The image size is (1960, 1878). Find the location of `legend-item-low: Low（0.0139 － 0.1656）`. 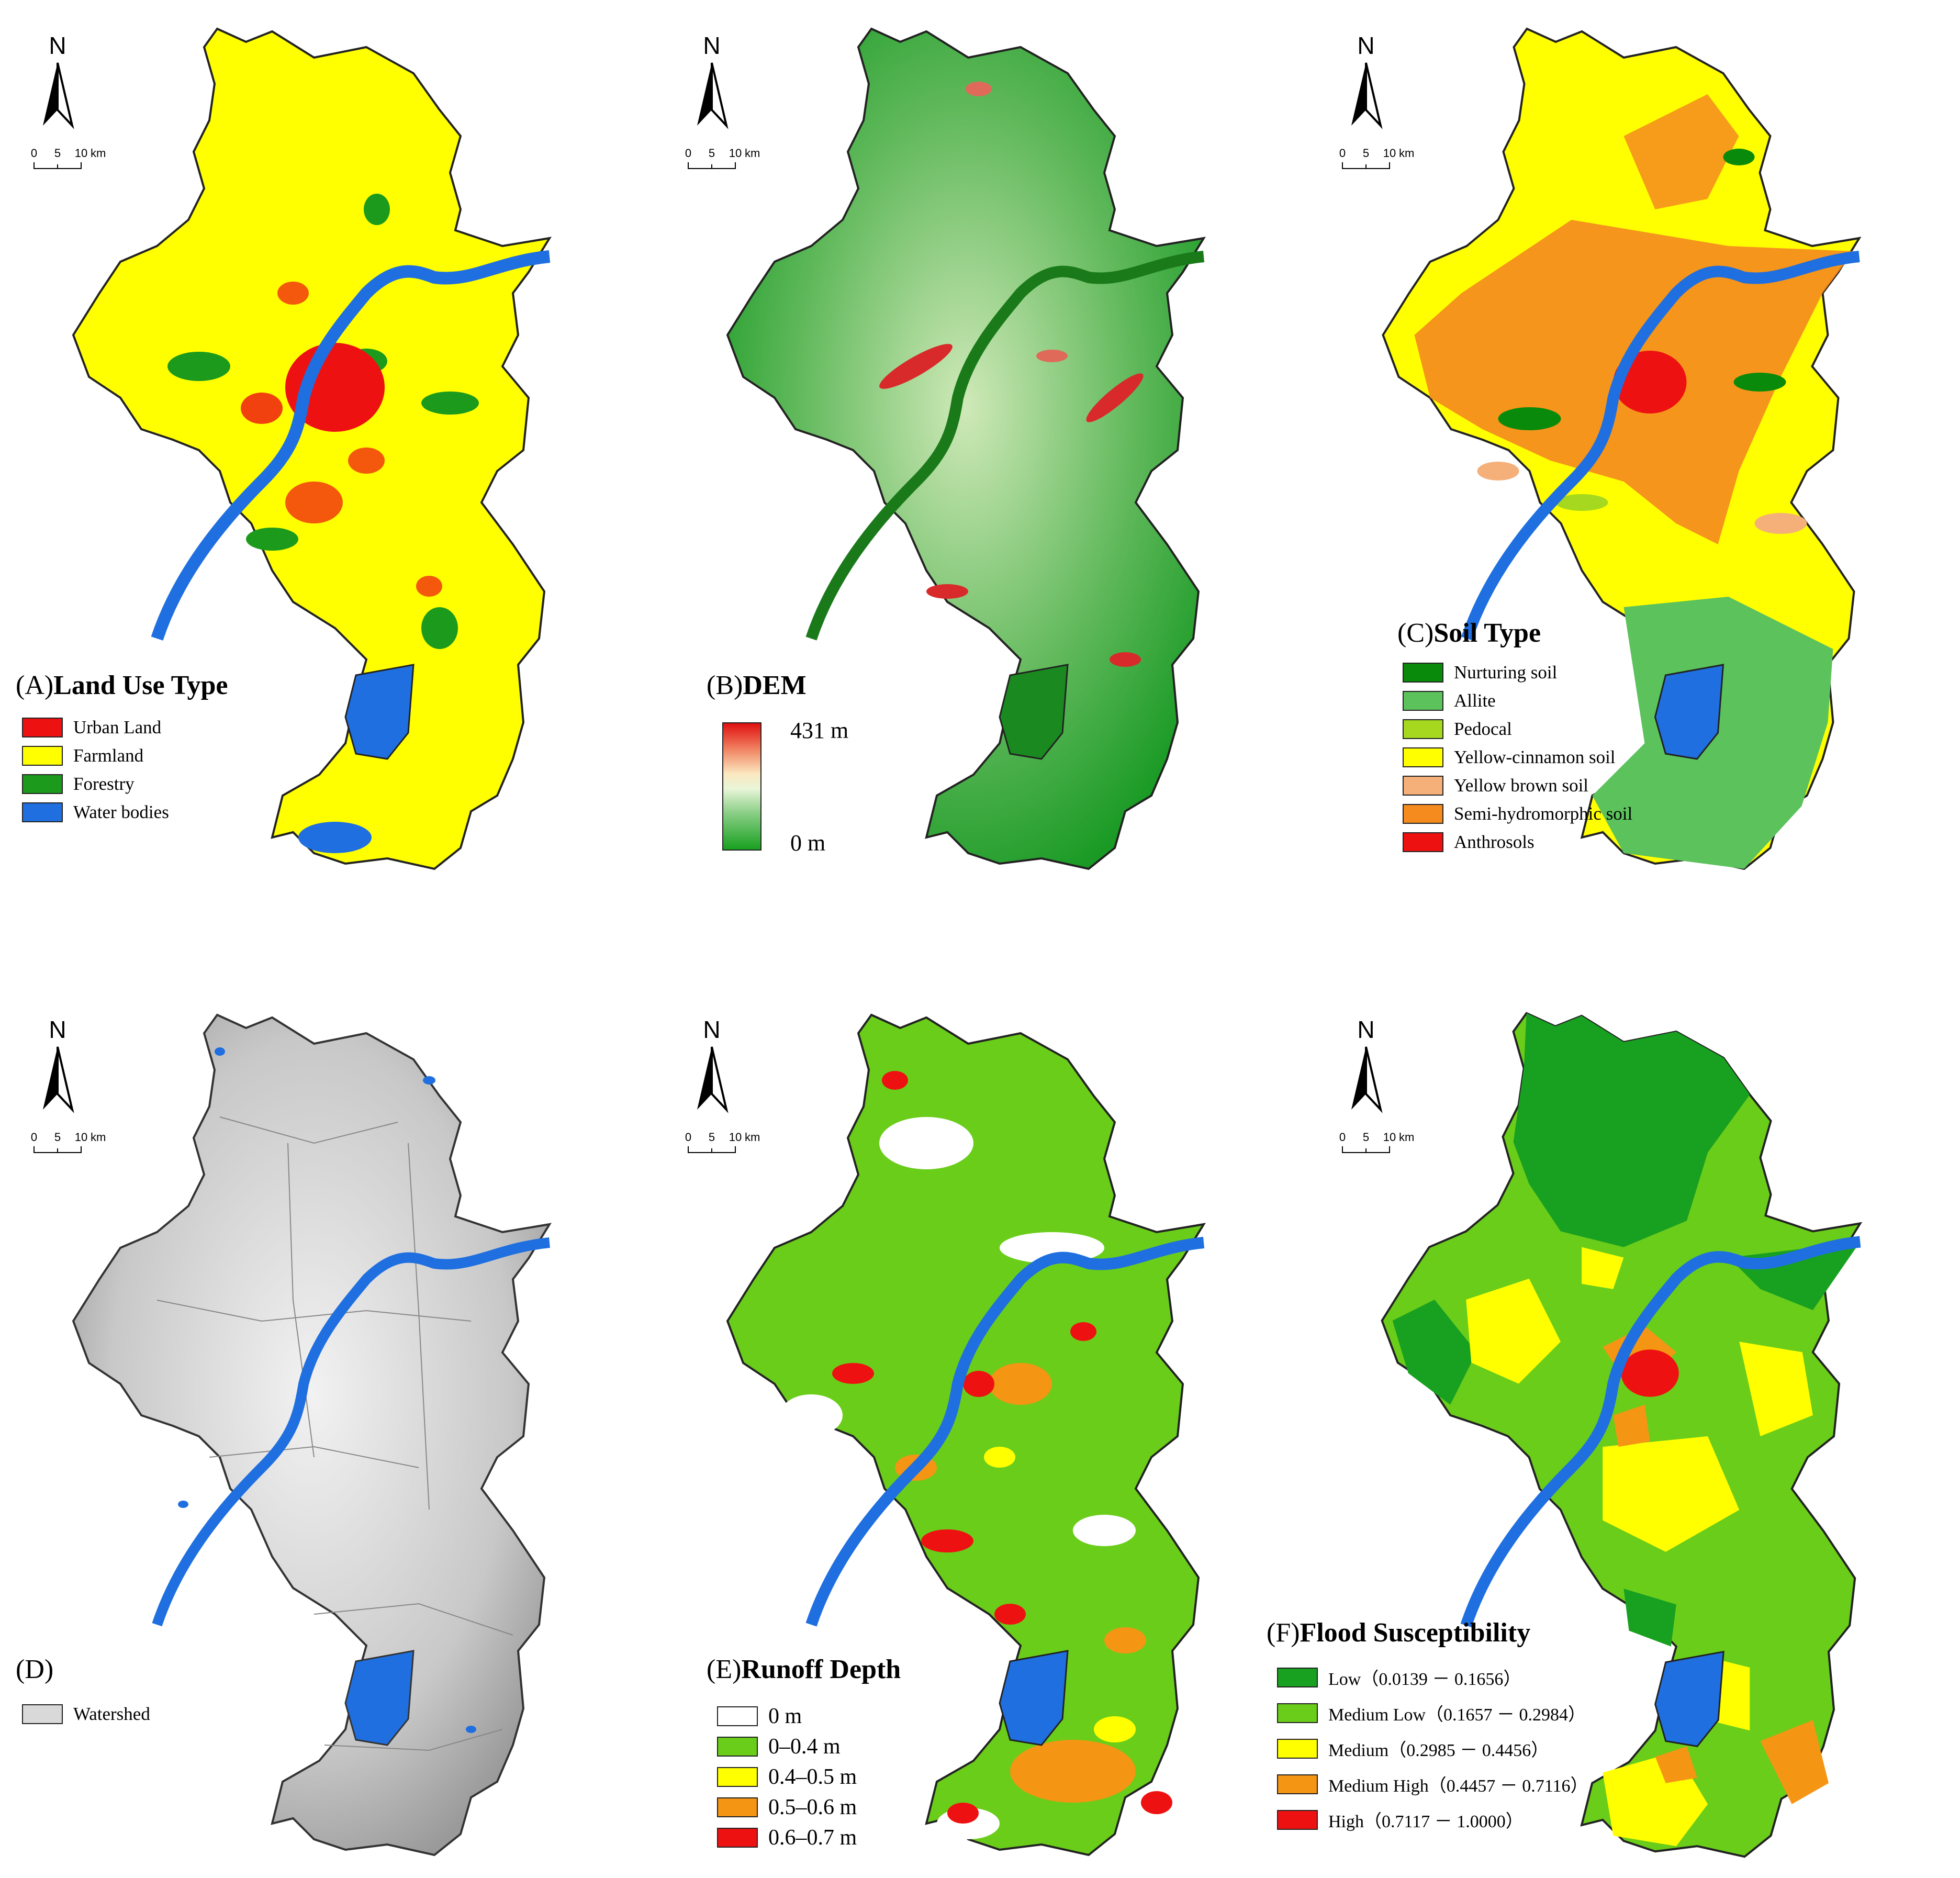

legend-item-low: Low（0.0139 － 0.1656） is located at coordinates (1399, 1677).